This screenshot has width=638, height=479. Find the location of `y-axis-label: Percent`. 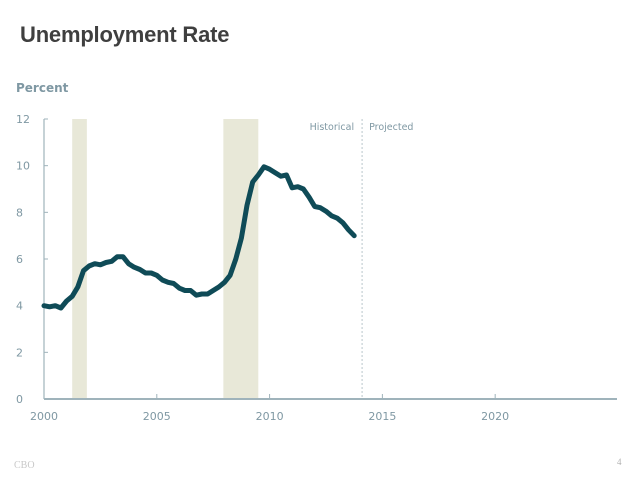

y-axis-label: Percent is located at coordinates (42, 88).